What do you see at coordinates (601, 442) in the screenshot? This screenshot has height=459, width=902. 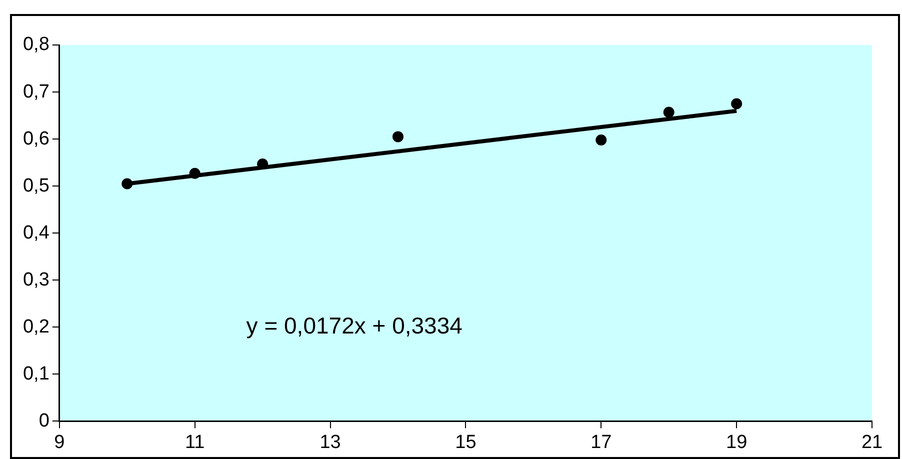 I see `x-tick-label: 17` at bounding box center [601, 442].